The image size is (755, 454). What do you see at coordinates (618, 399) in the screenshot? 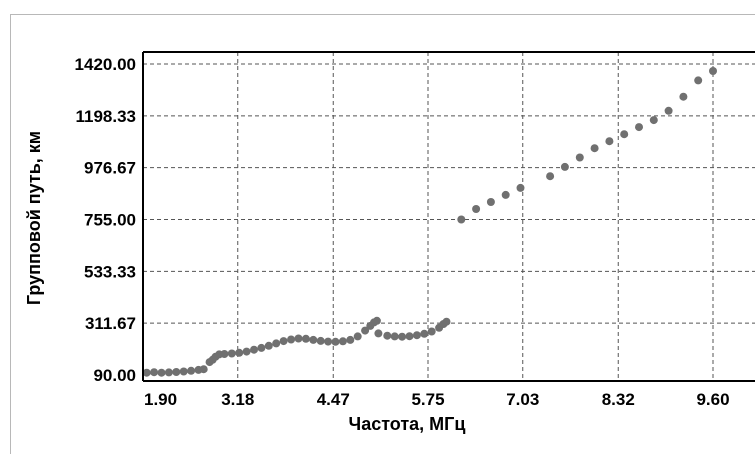
I see `x-tick-label: 8.32` at bounding box center [618, 399].